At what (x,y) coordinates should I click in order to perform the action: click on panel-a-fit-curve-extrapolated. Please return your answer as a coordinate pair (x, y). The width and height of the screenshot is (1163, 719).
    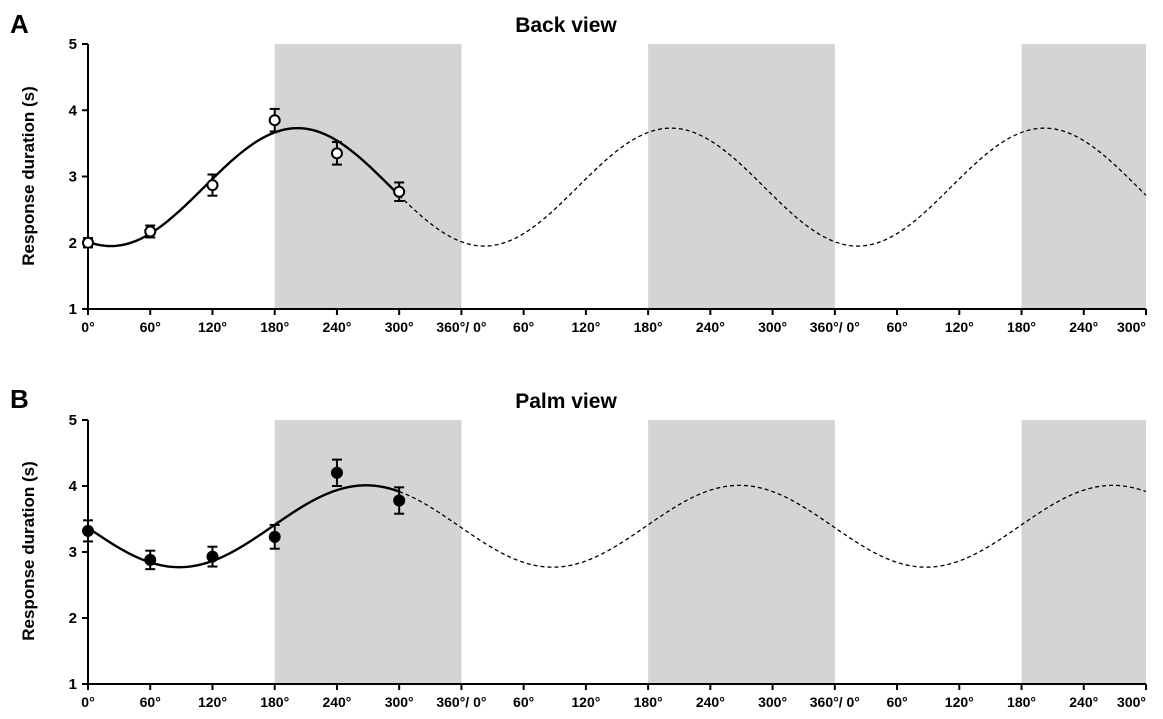
    Looking at the image, I should click on (772, 187).